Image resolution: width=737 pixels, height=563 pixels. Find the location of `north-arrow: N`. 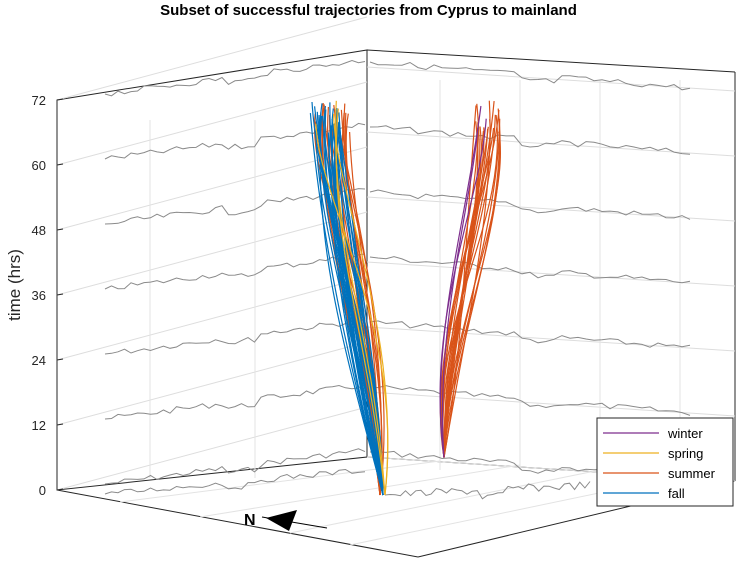

north-arrow: N is located at coordinates (286, 520).